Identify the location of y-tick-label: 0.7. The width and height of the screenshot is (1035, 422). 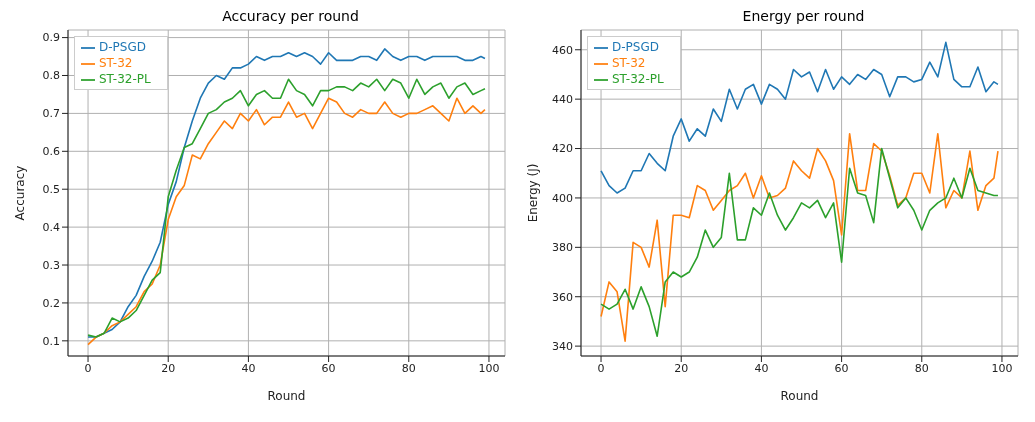
(51, 114).